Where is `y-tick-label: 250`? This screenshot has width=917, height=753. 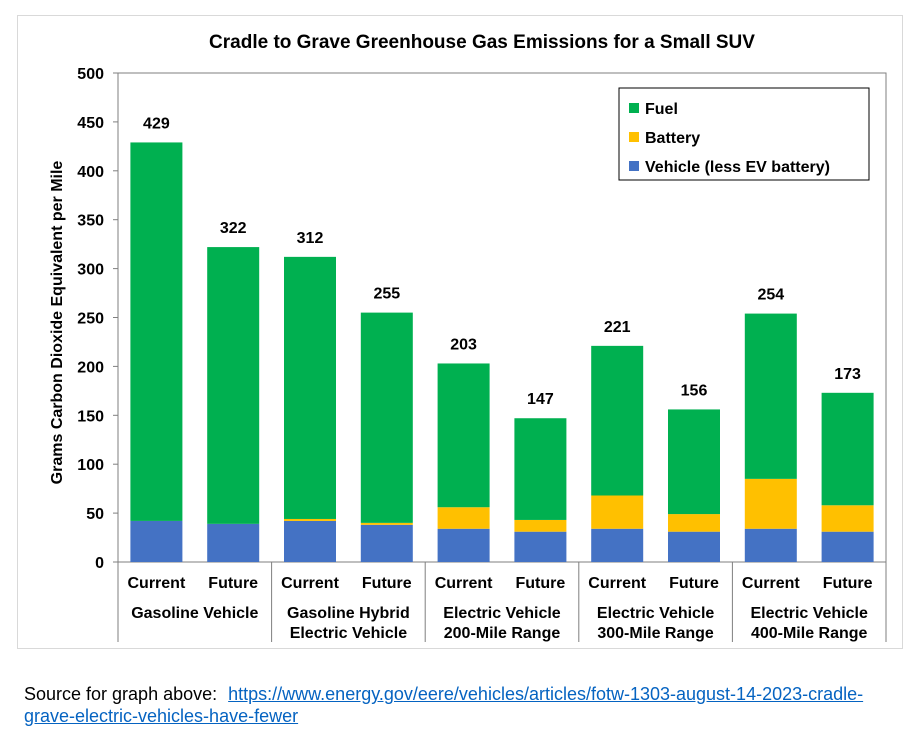 y-tick-label: 250 is located at coordinates (90, 319).